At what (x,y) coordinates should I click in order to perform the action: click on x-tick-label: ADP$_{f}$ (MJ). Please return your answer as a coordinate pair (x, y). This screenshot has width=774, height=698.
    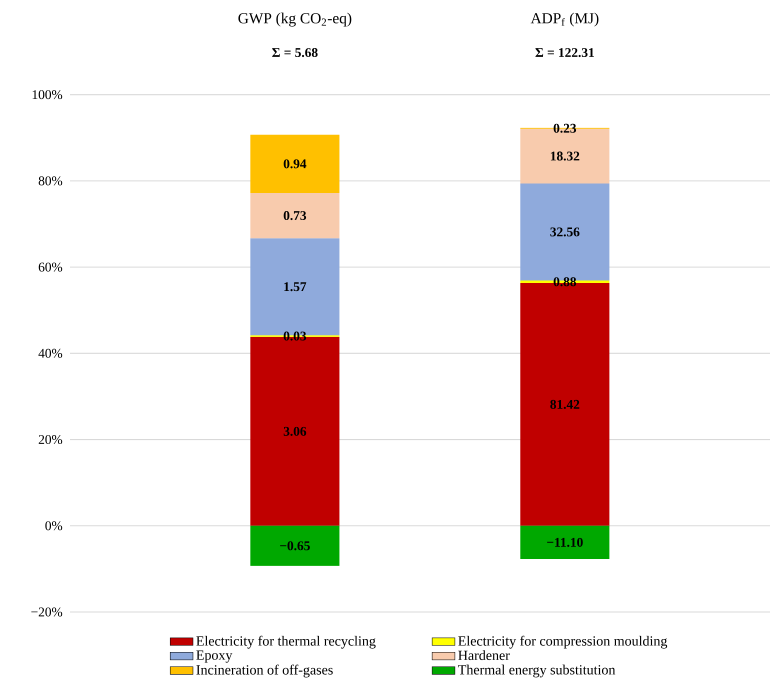
    Looking at the image, I should click on (564, 19).